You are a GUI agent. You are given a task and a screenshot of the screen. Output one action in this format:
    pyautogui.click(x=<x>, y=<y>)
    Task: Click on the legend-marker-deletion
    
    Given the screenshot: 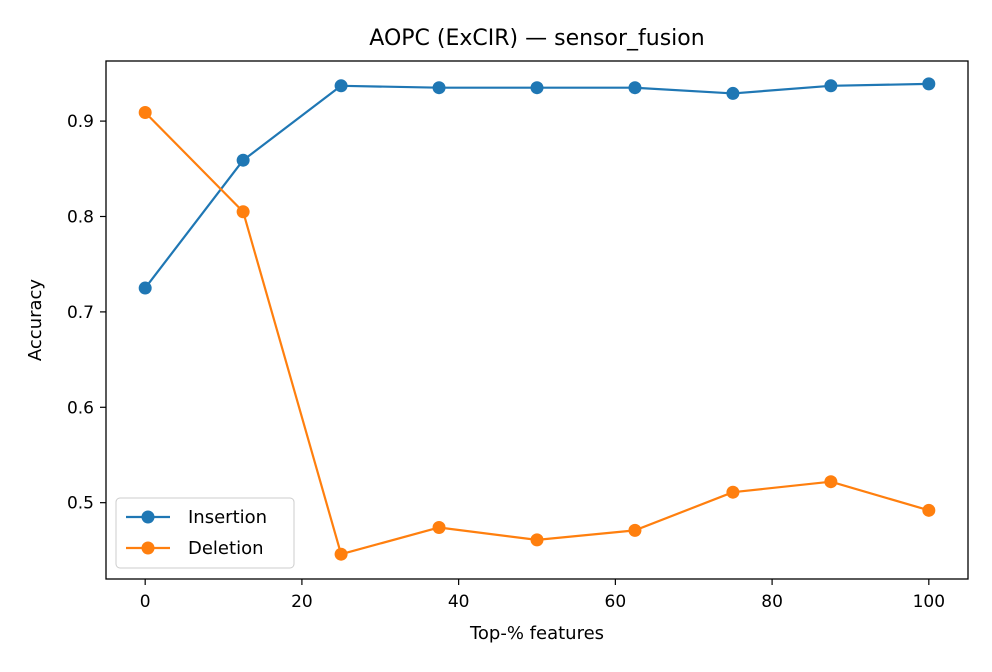 What is the action you would take?
    pyautogui.click(x=148, y=548)
    